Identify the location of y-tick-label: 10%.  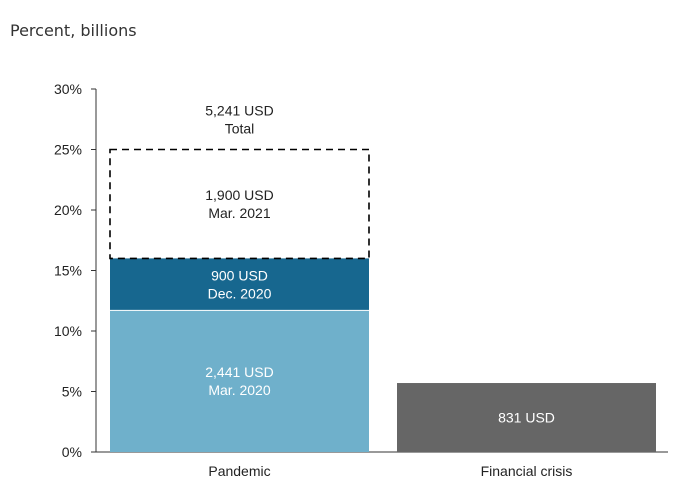
(68, 331).